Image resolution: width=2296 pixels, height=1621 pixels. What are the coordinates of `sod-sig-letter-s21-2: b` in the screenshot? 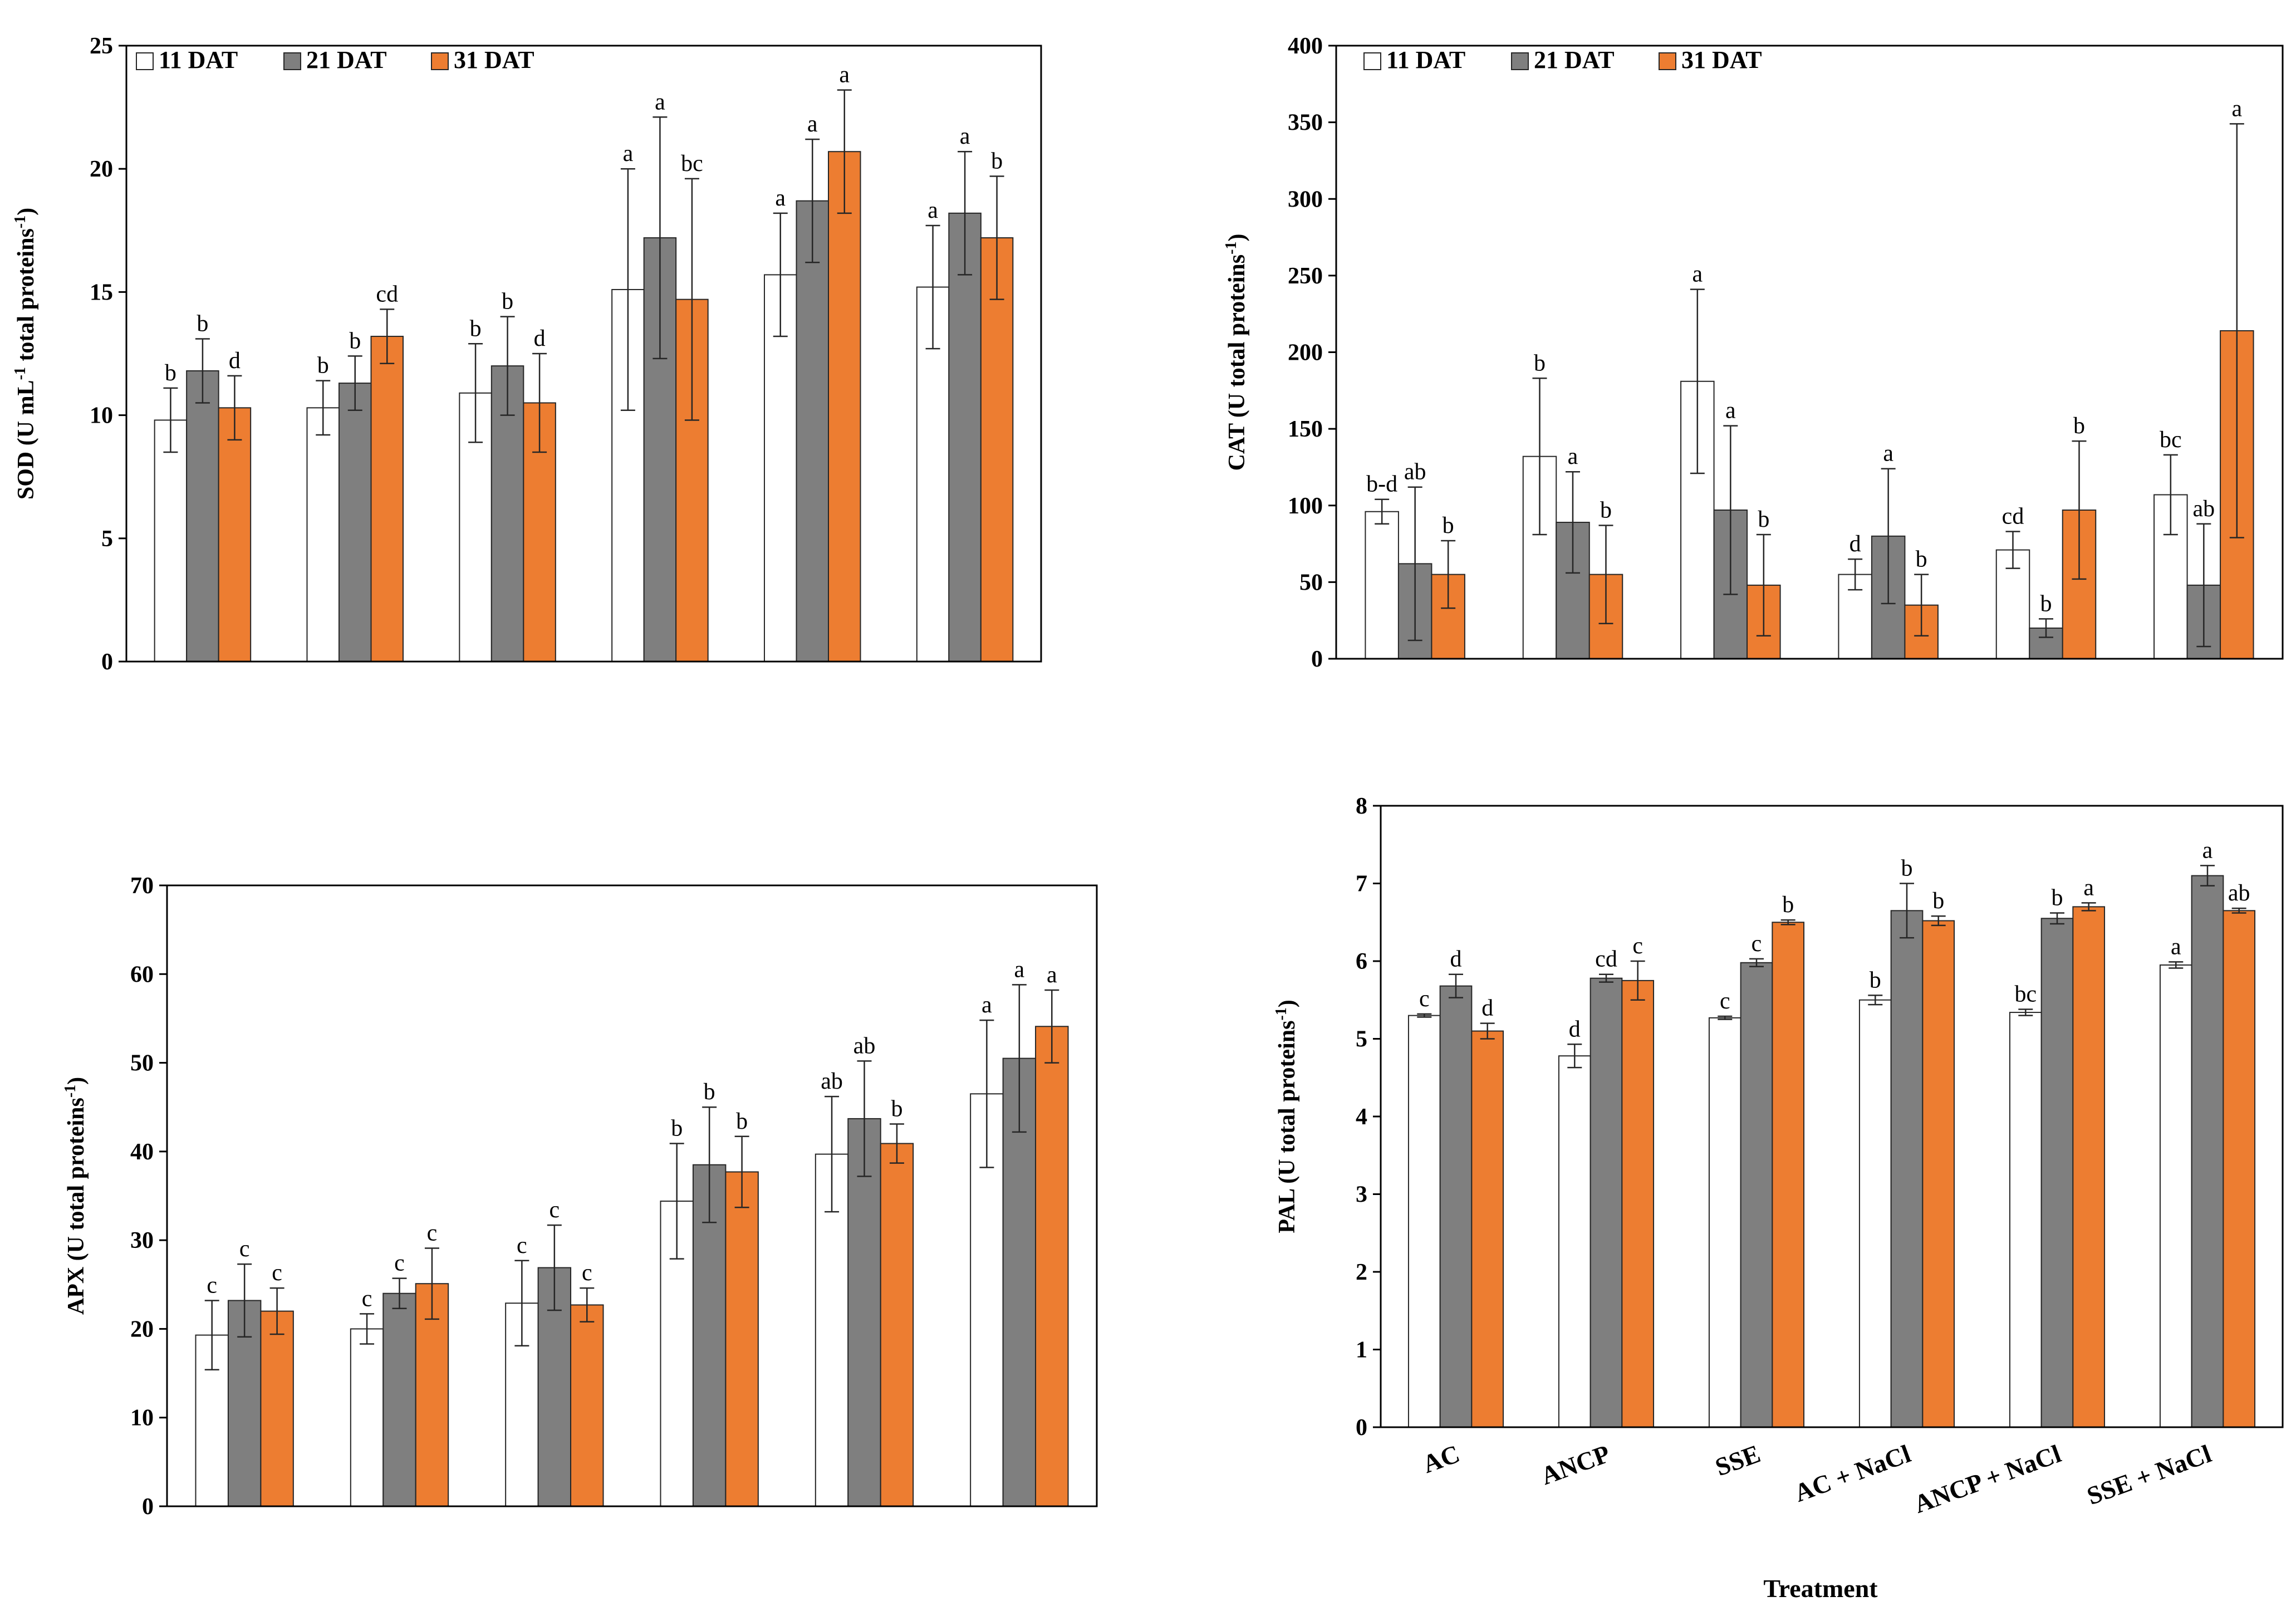 It's located at (507, 302).